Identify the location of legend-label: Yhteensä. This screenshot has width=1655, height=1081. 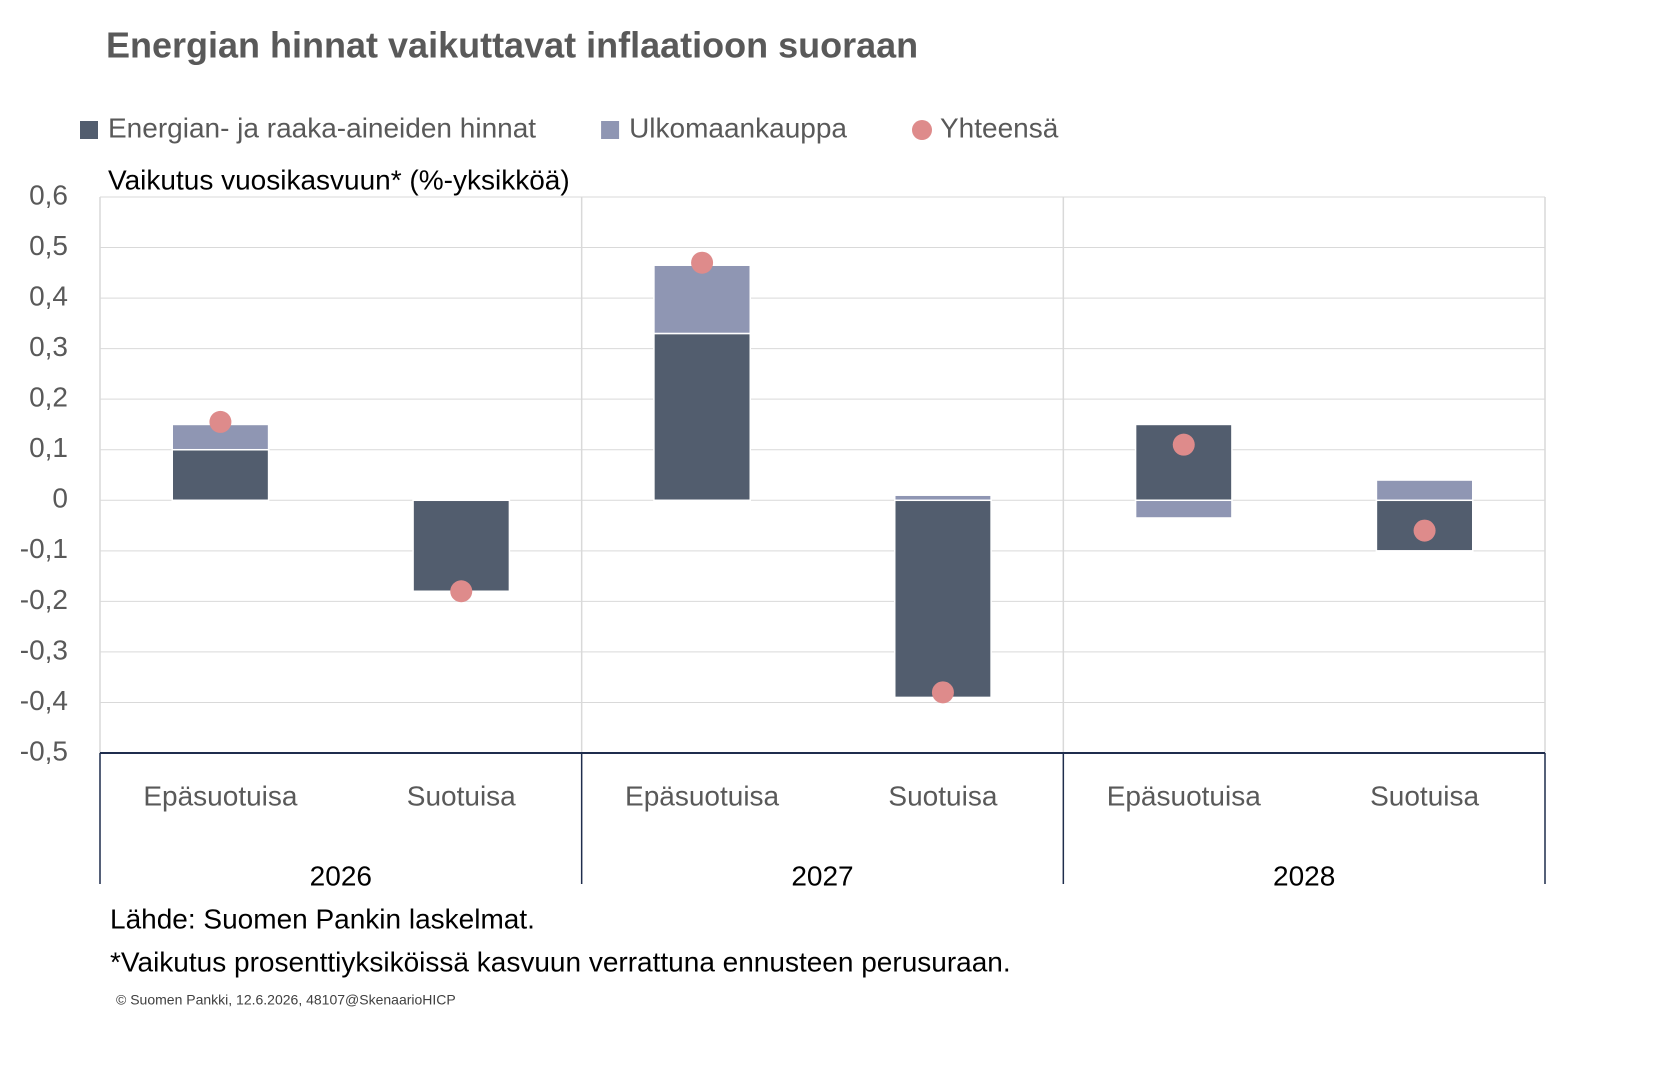
(999, 127).